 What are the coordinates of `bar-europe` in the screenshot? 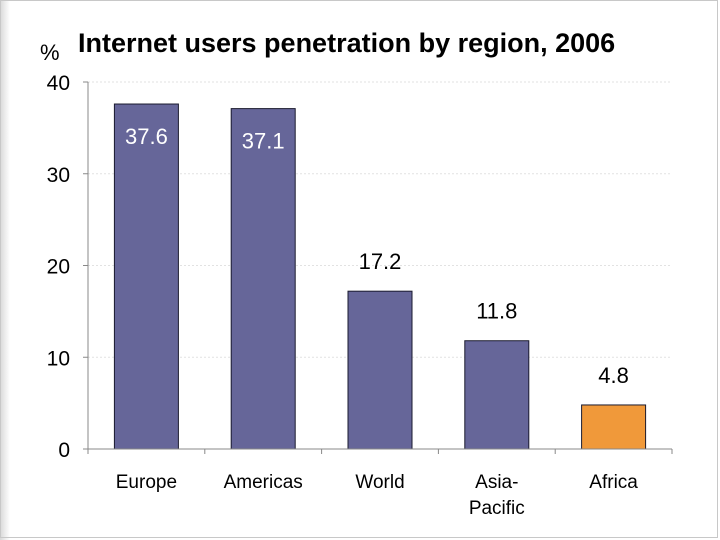 It's located at (146, 276).